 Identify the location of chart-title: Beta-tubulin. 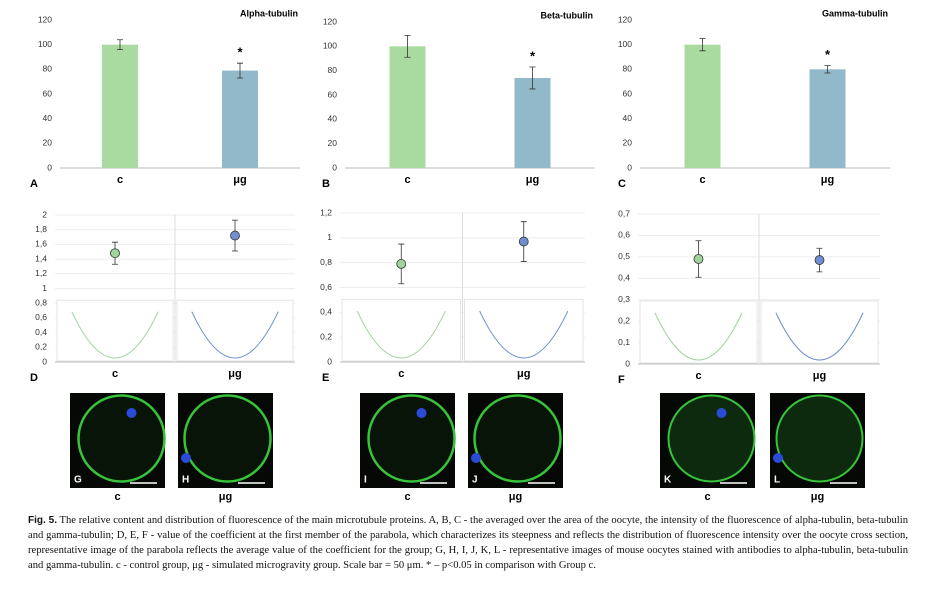
(567, 15).